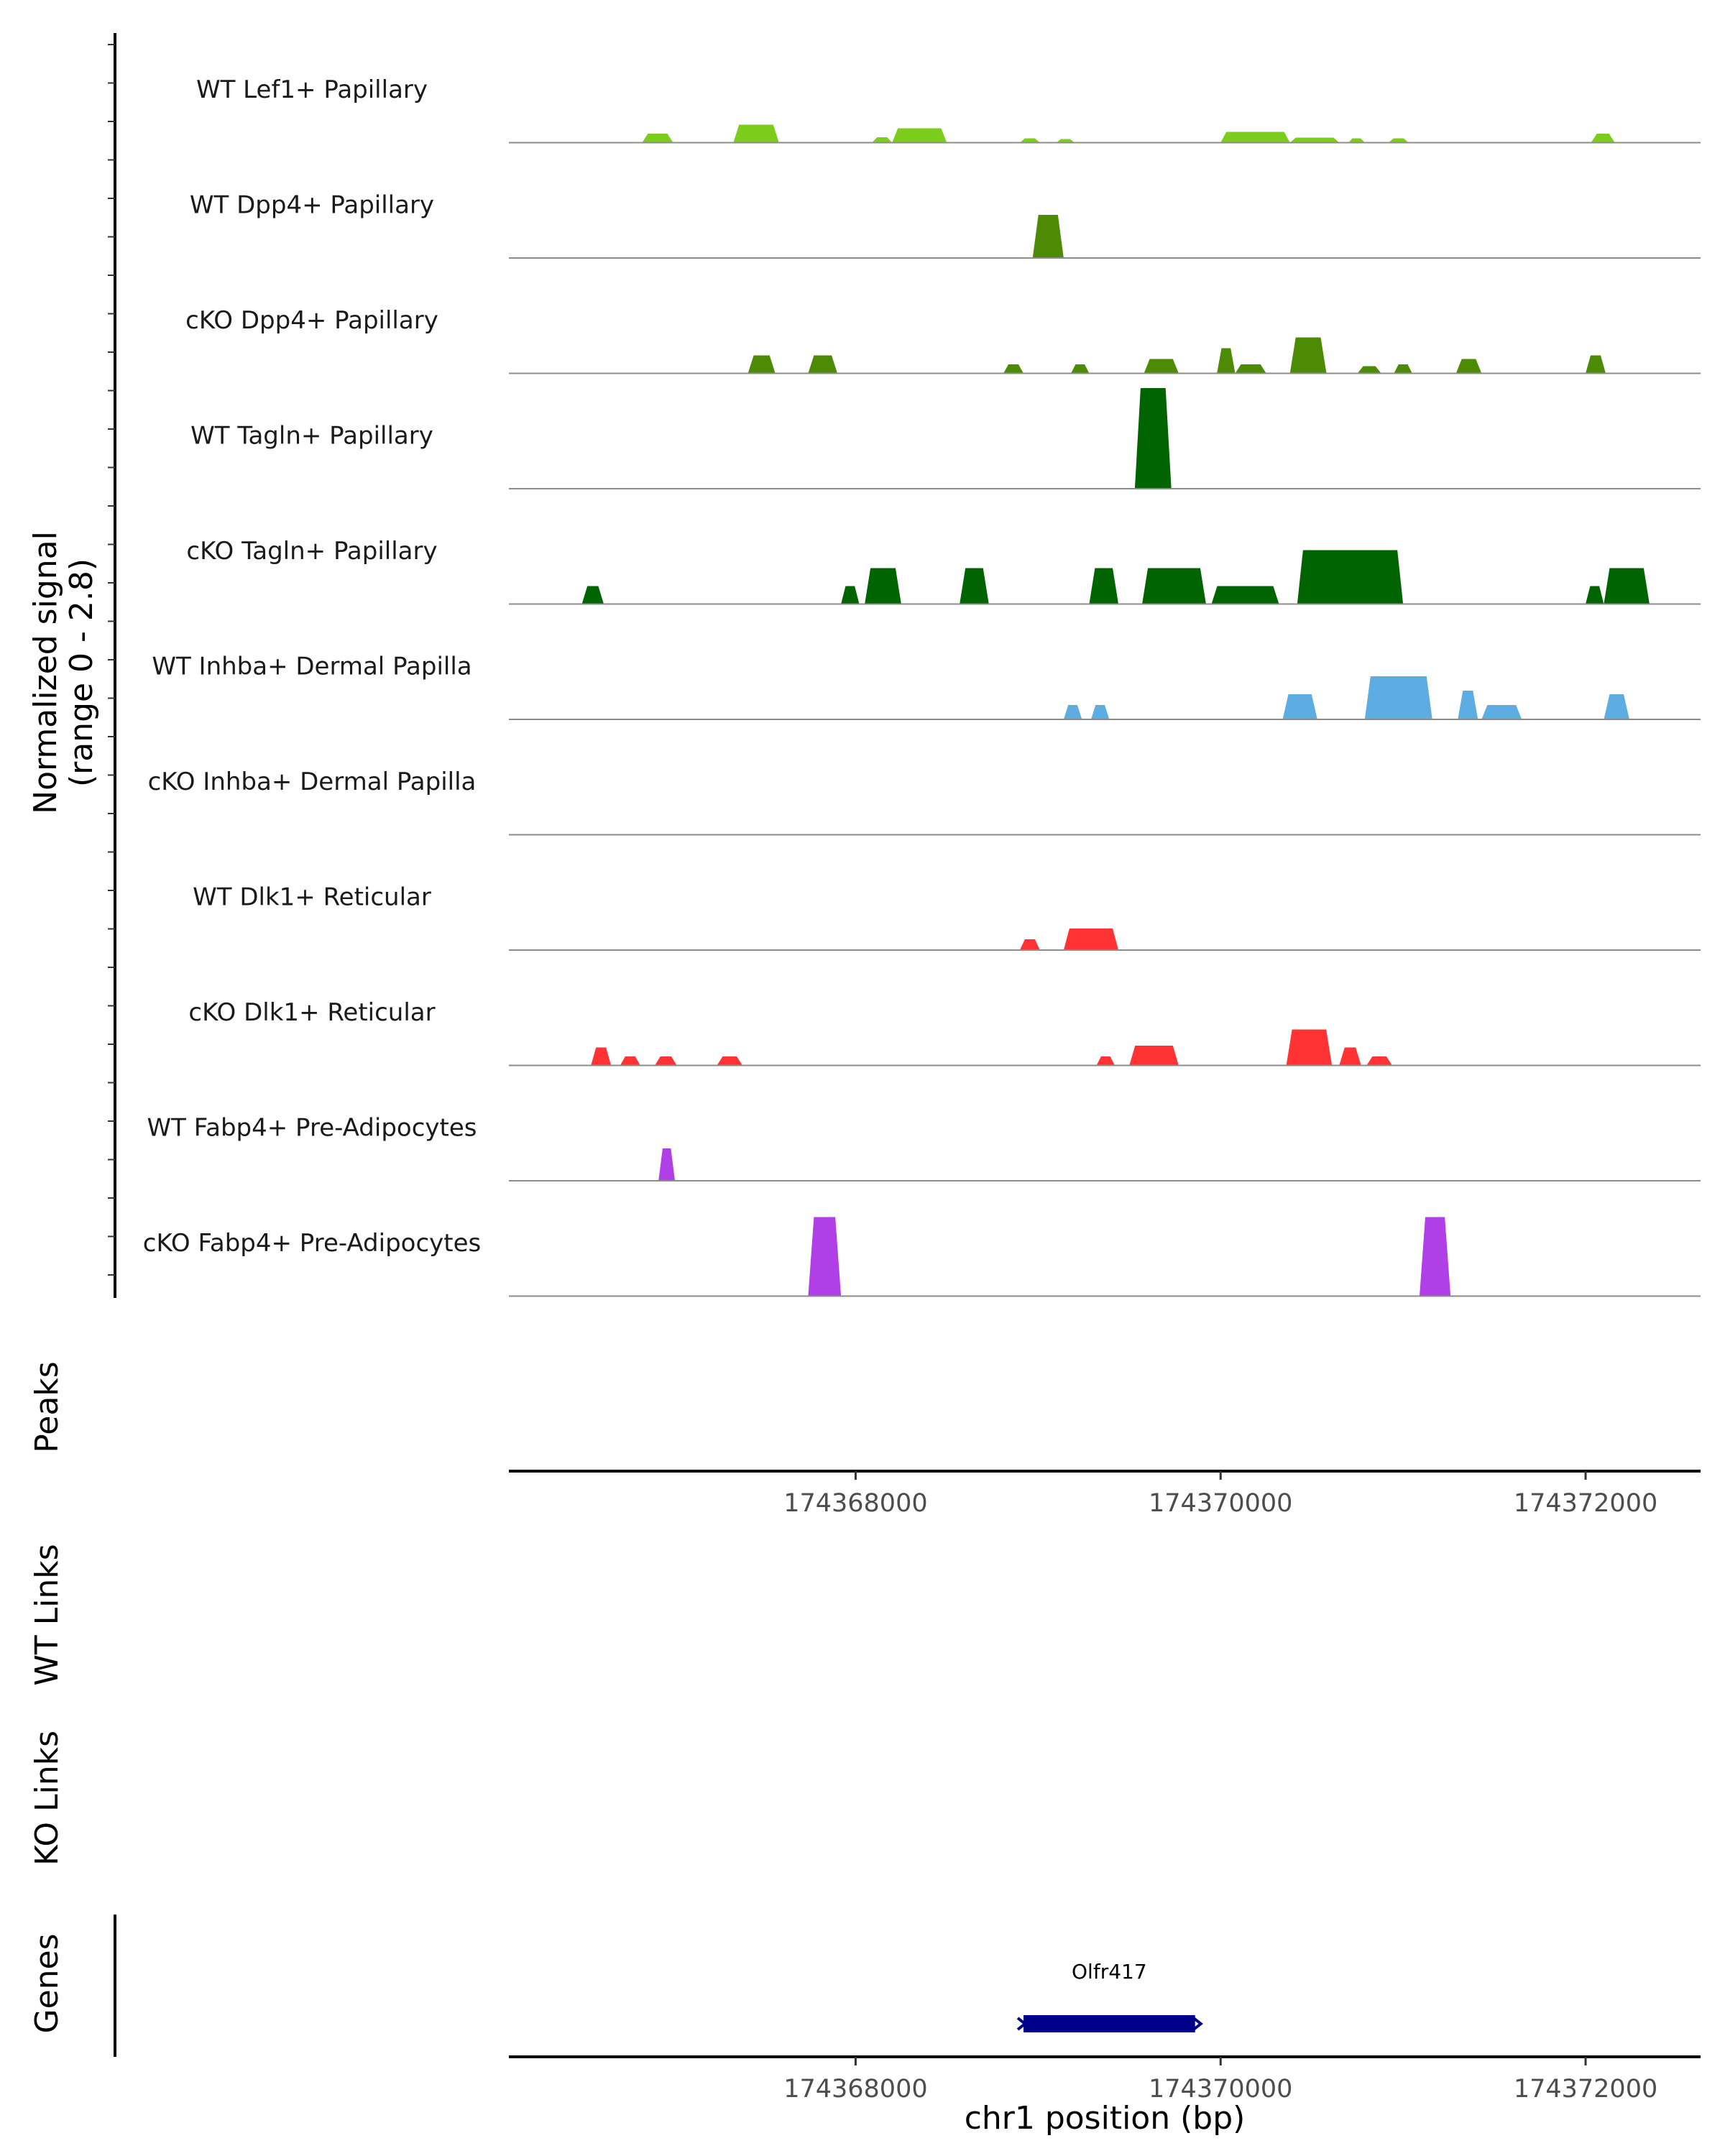  What do you see at coordinates (311, 321) in the screenshot?
I see `track-label: cKO Dpp4+ Papillary` at bounding box center [311, 321].